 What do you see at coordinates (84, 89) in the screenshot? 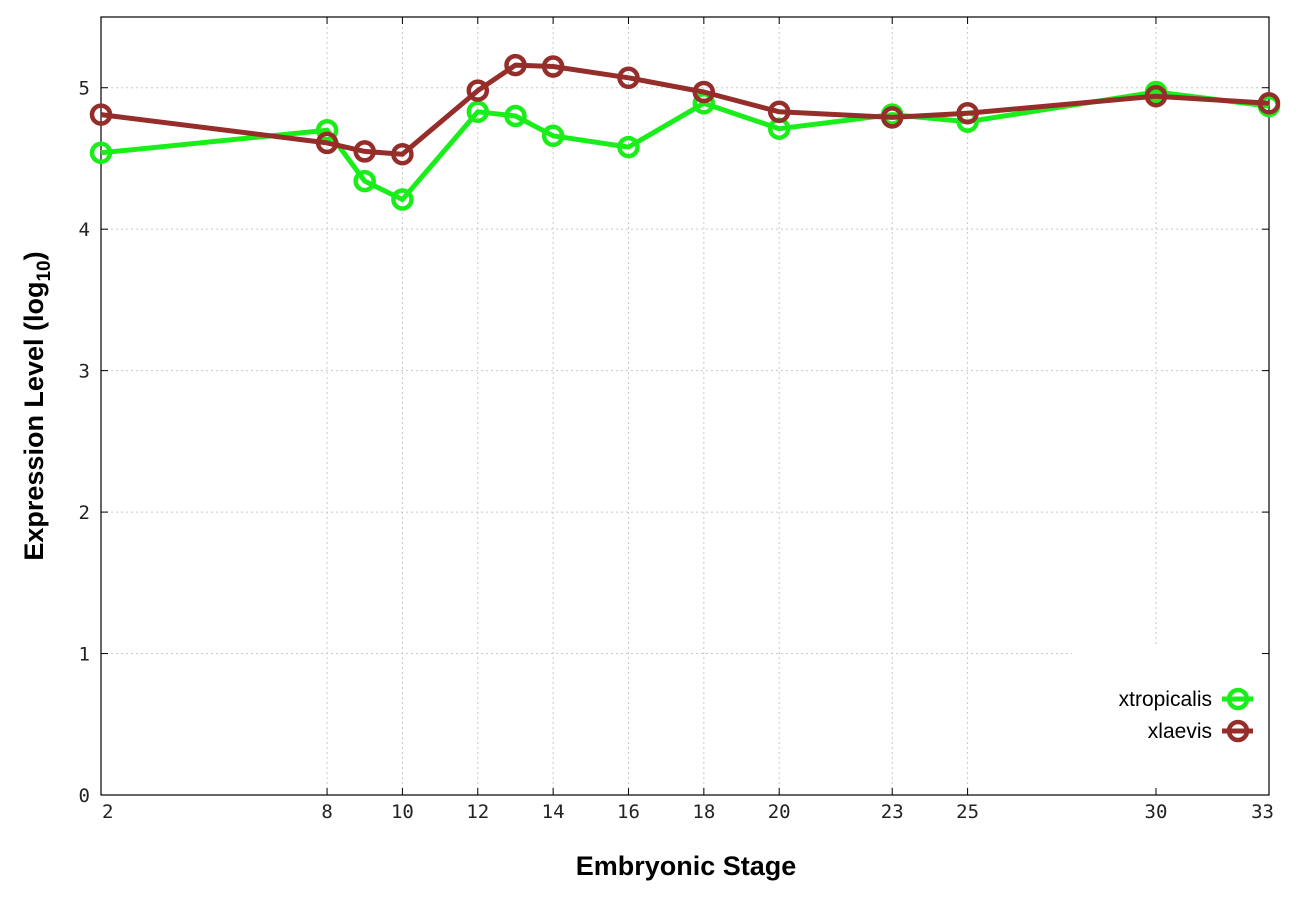
I see `y-tick-label-5: 5` at bounding box center [84, 89].